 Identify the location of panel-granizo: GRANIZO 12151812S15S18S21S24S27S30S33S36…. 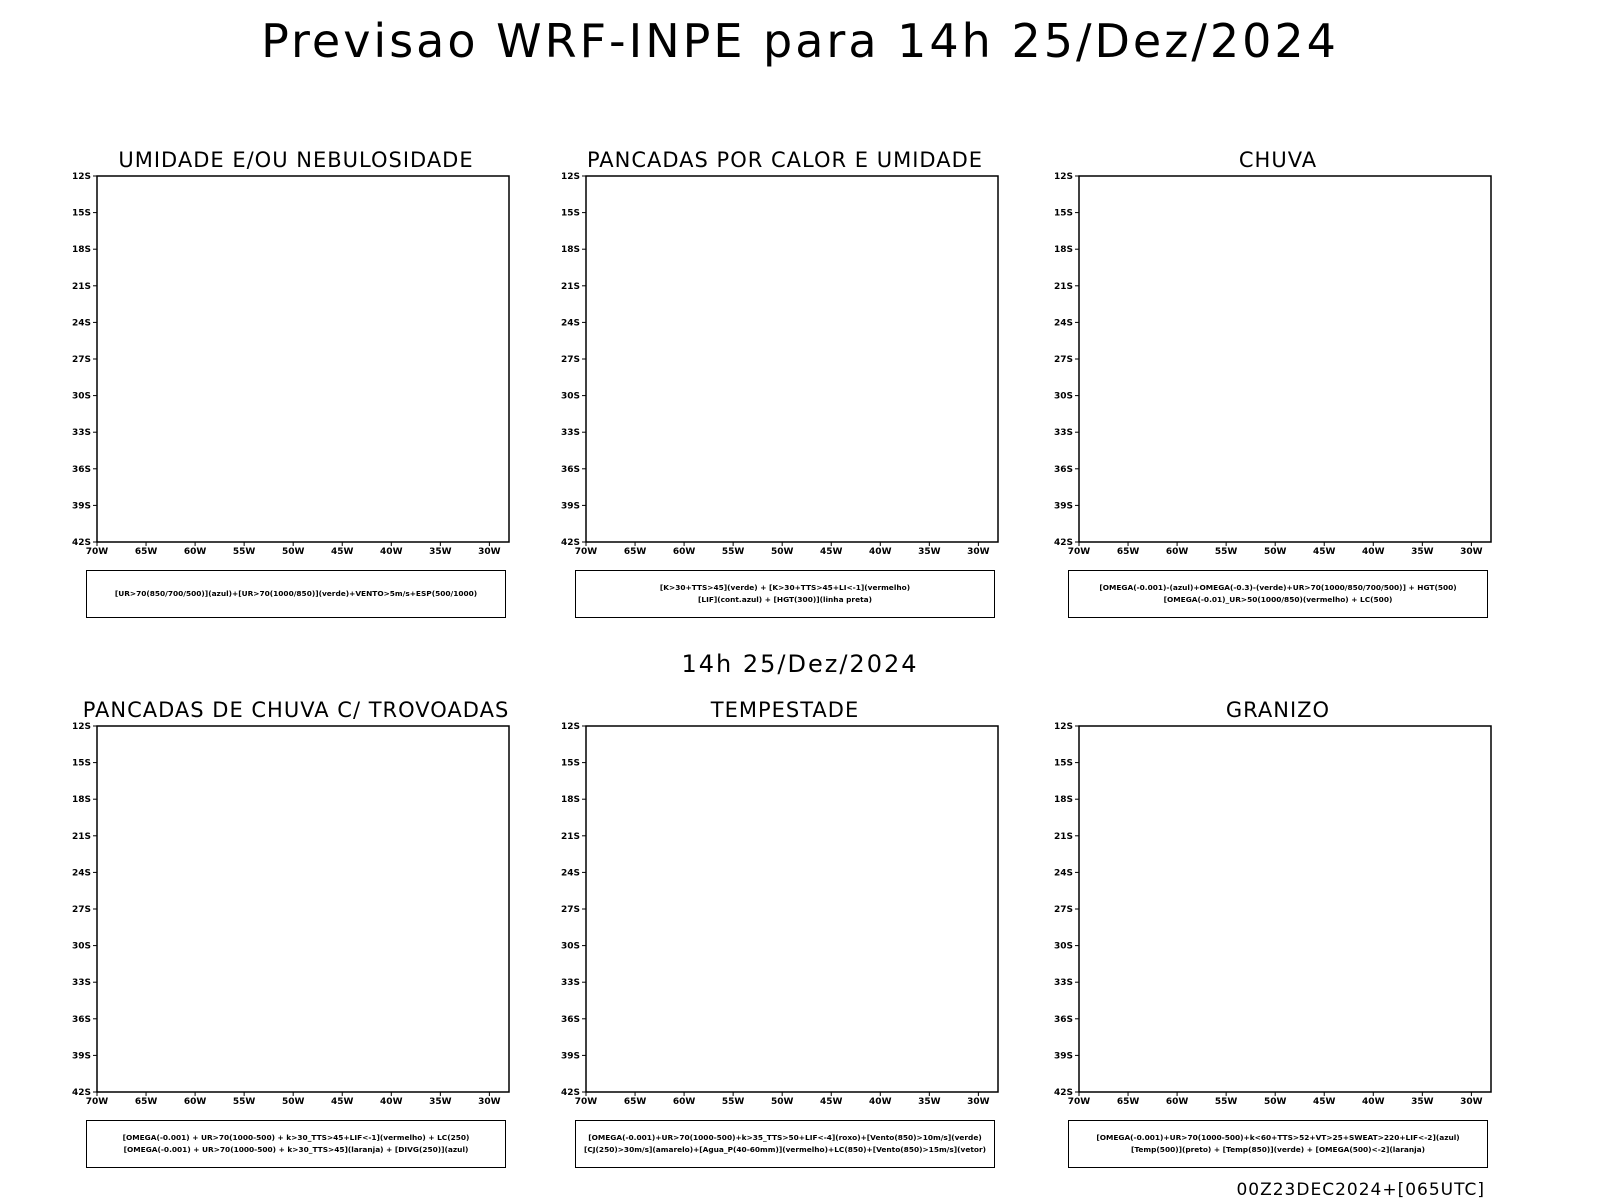
(1278, 938).